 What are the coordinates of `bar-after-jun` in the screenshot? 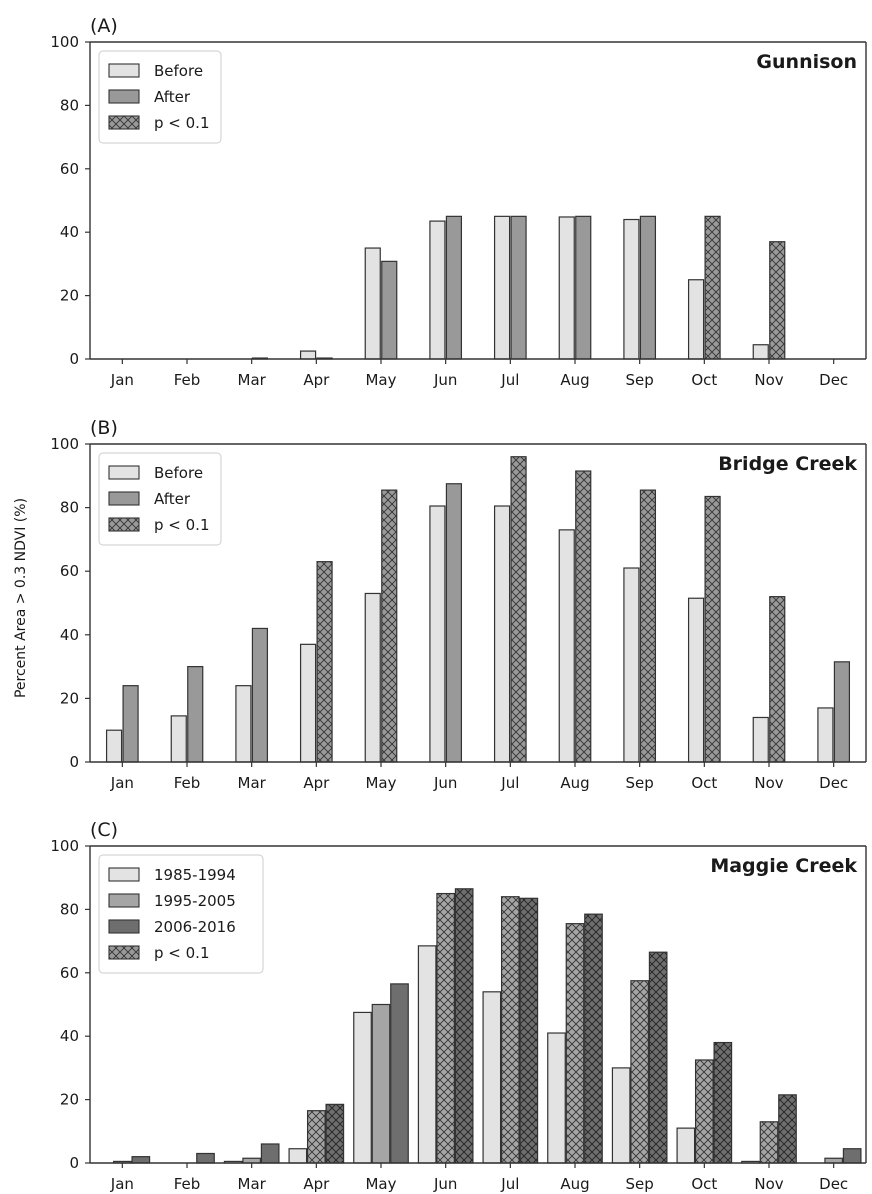 It's located at (454, 287).